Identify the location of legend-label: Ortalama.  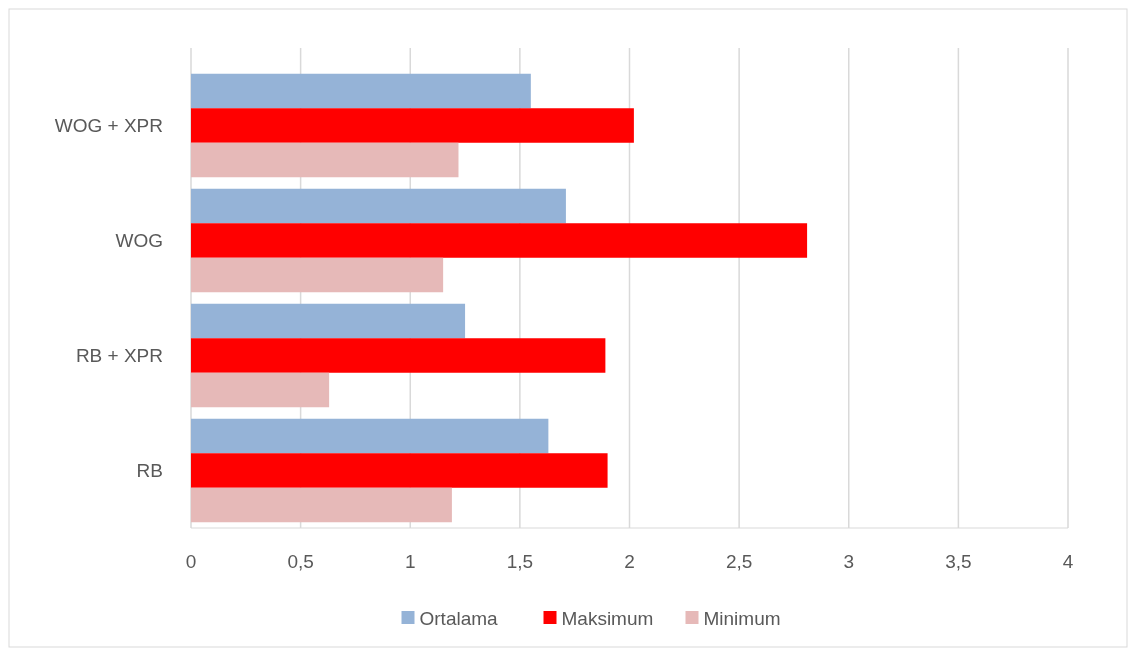
(459, 618).